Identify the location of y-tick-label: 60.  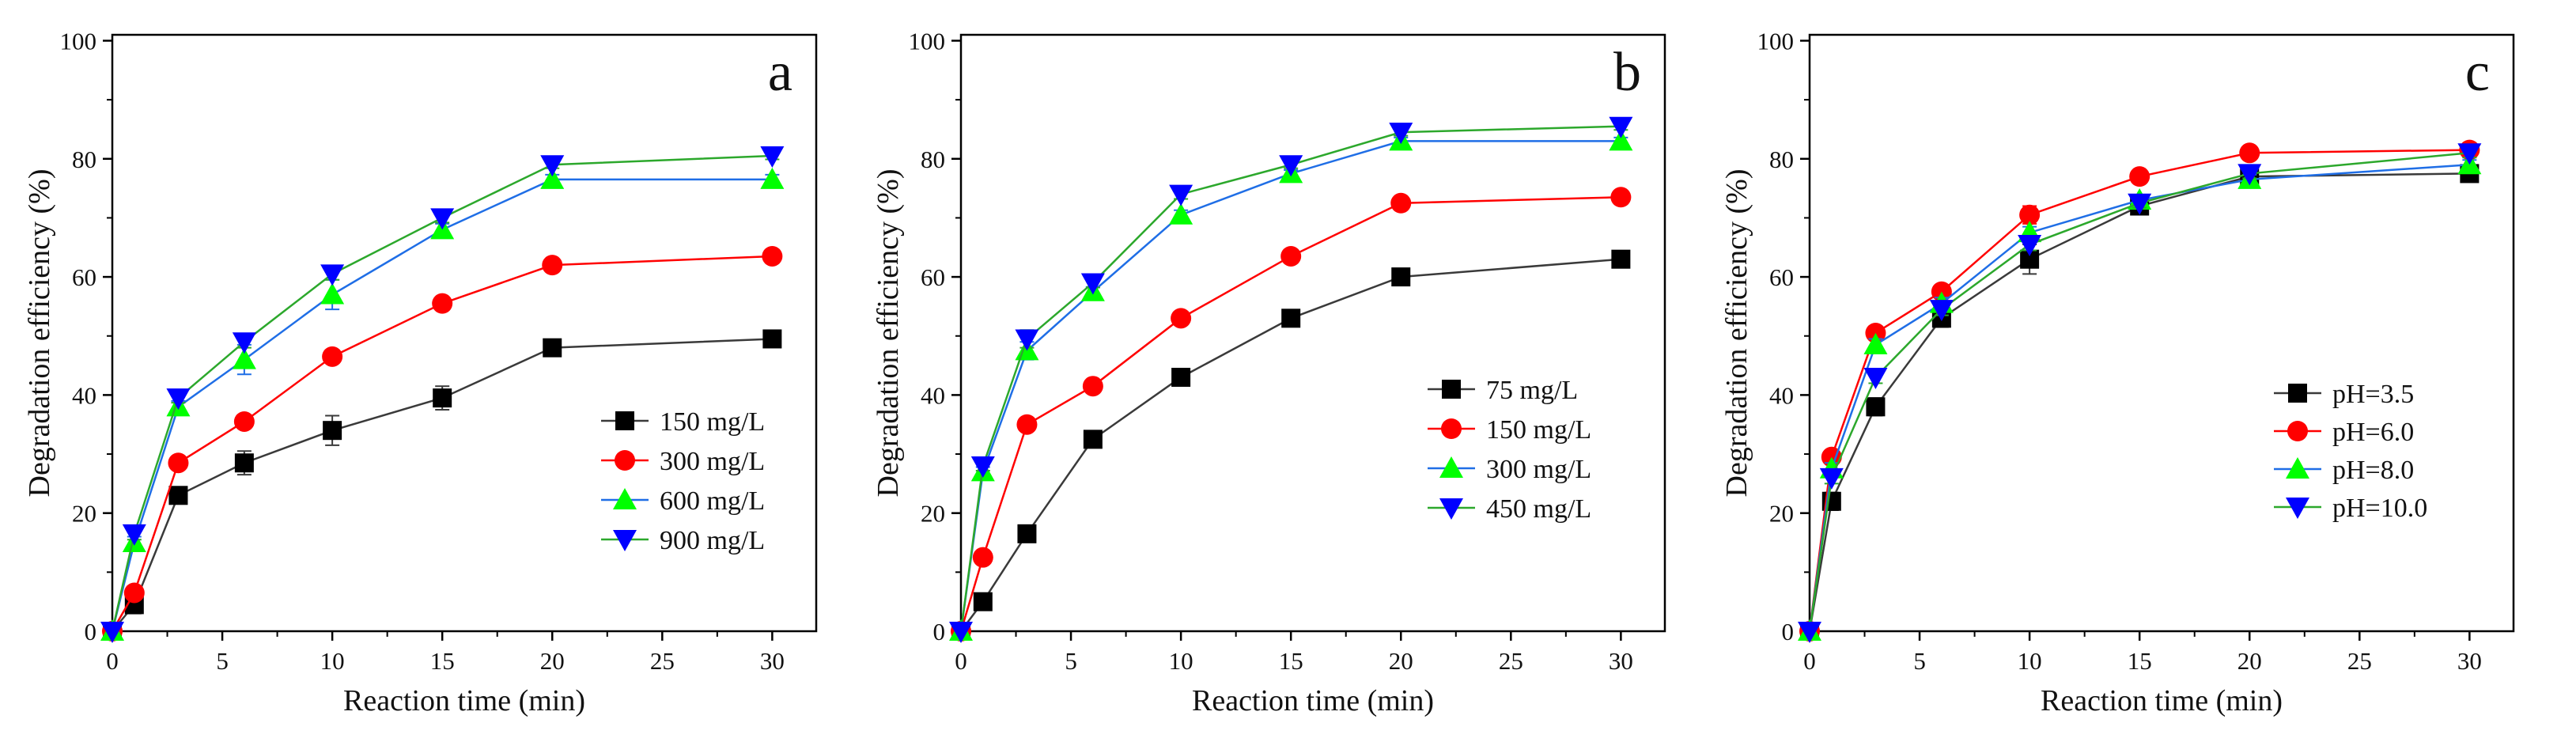
(933, 277).